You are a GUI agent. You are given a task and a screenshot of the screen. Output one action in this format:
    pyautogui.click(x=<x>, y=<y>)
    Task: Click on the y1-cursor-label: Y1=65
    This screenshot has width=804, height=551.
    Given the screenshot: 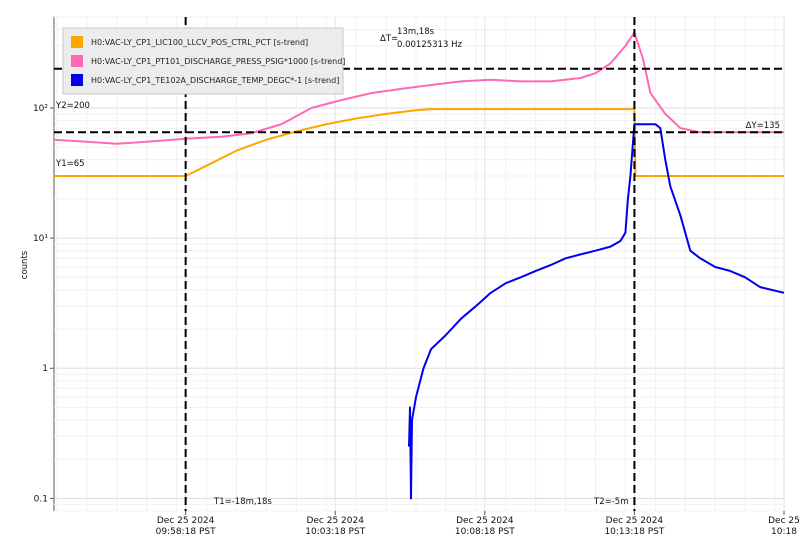 What is the action you would take?
    pyautogui.click(x=70, y=164)
    